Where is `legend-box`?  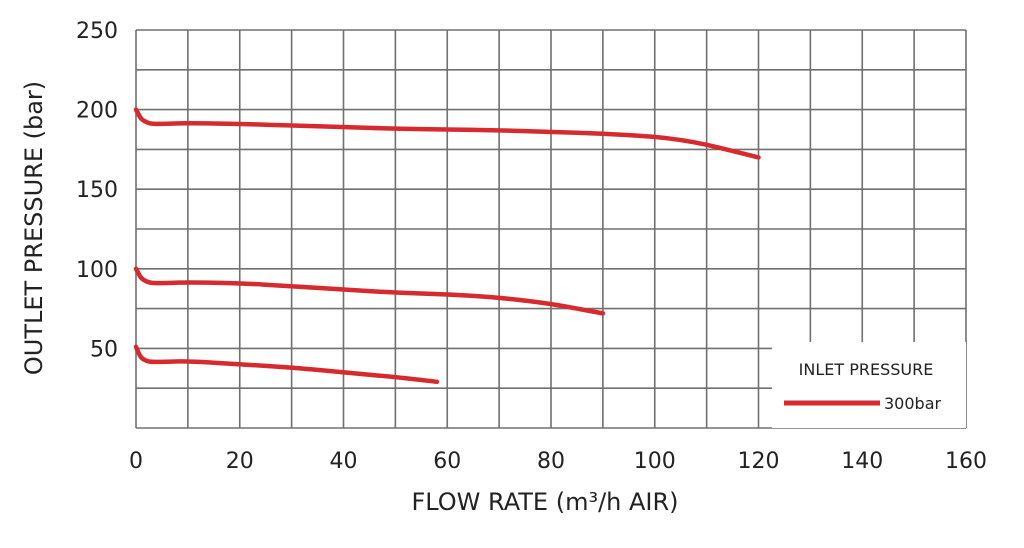 legend-box is located at coordinates (869, 385).